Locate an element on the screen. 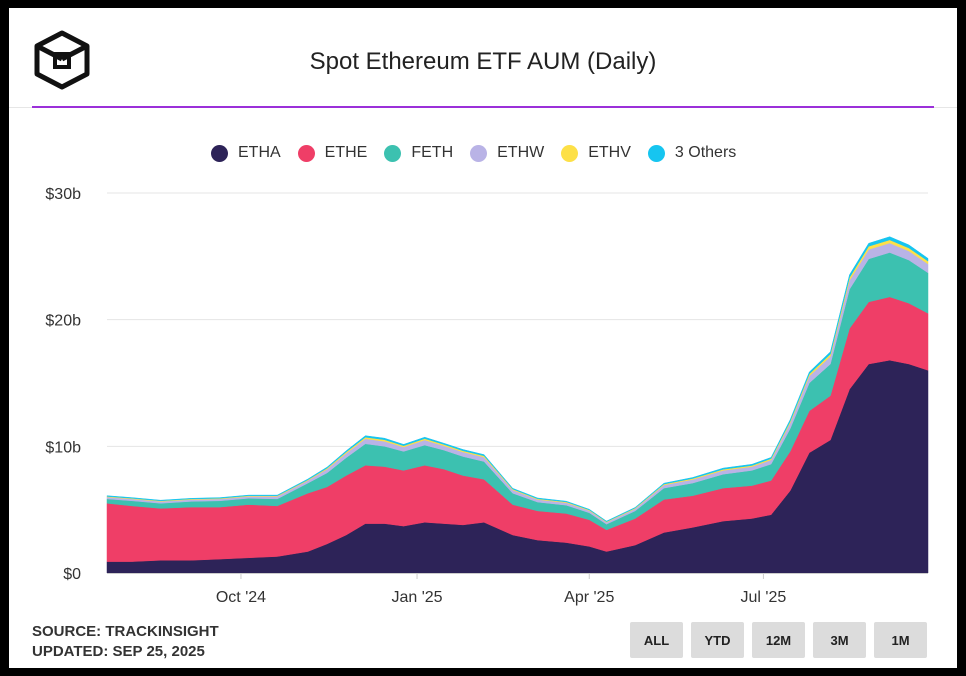  range-button-3m: 3M is located at coordinates (839, 640).